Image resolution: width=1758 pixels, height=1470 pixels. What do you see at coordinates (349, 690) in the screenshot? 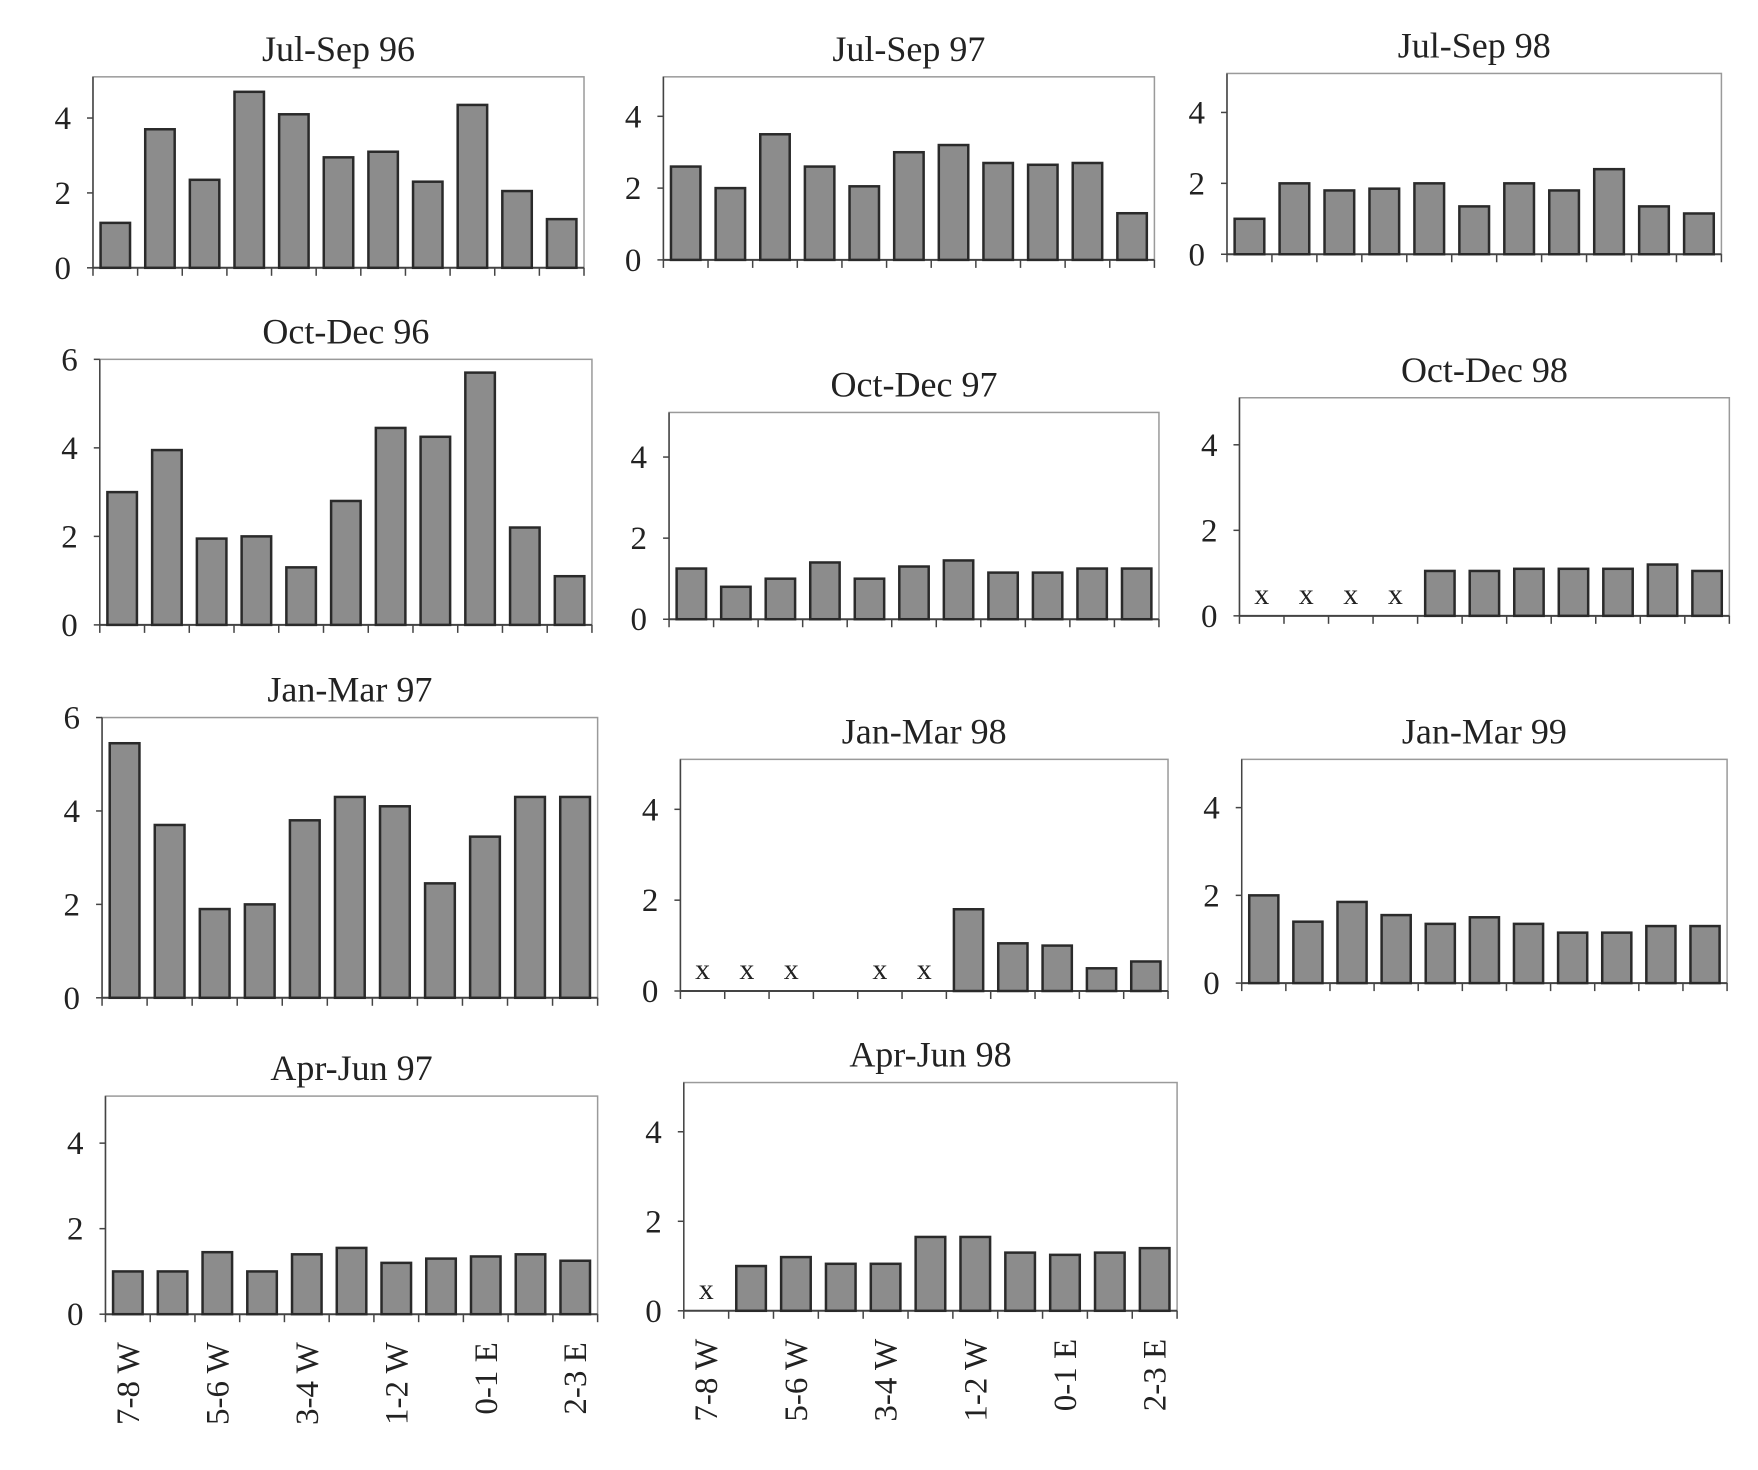
I see `panel-title: Jan-Mar 97` at bounding box center [349, 690].